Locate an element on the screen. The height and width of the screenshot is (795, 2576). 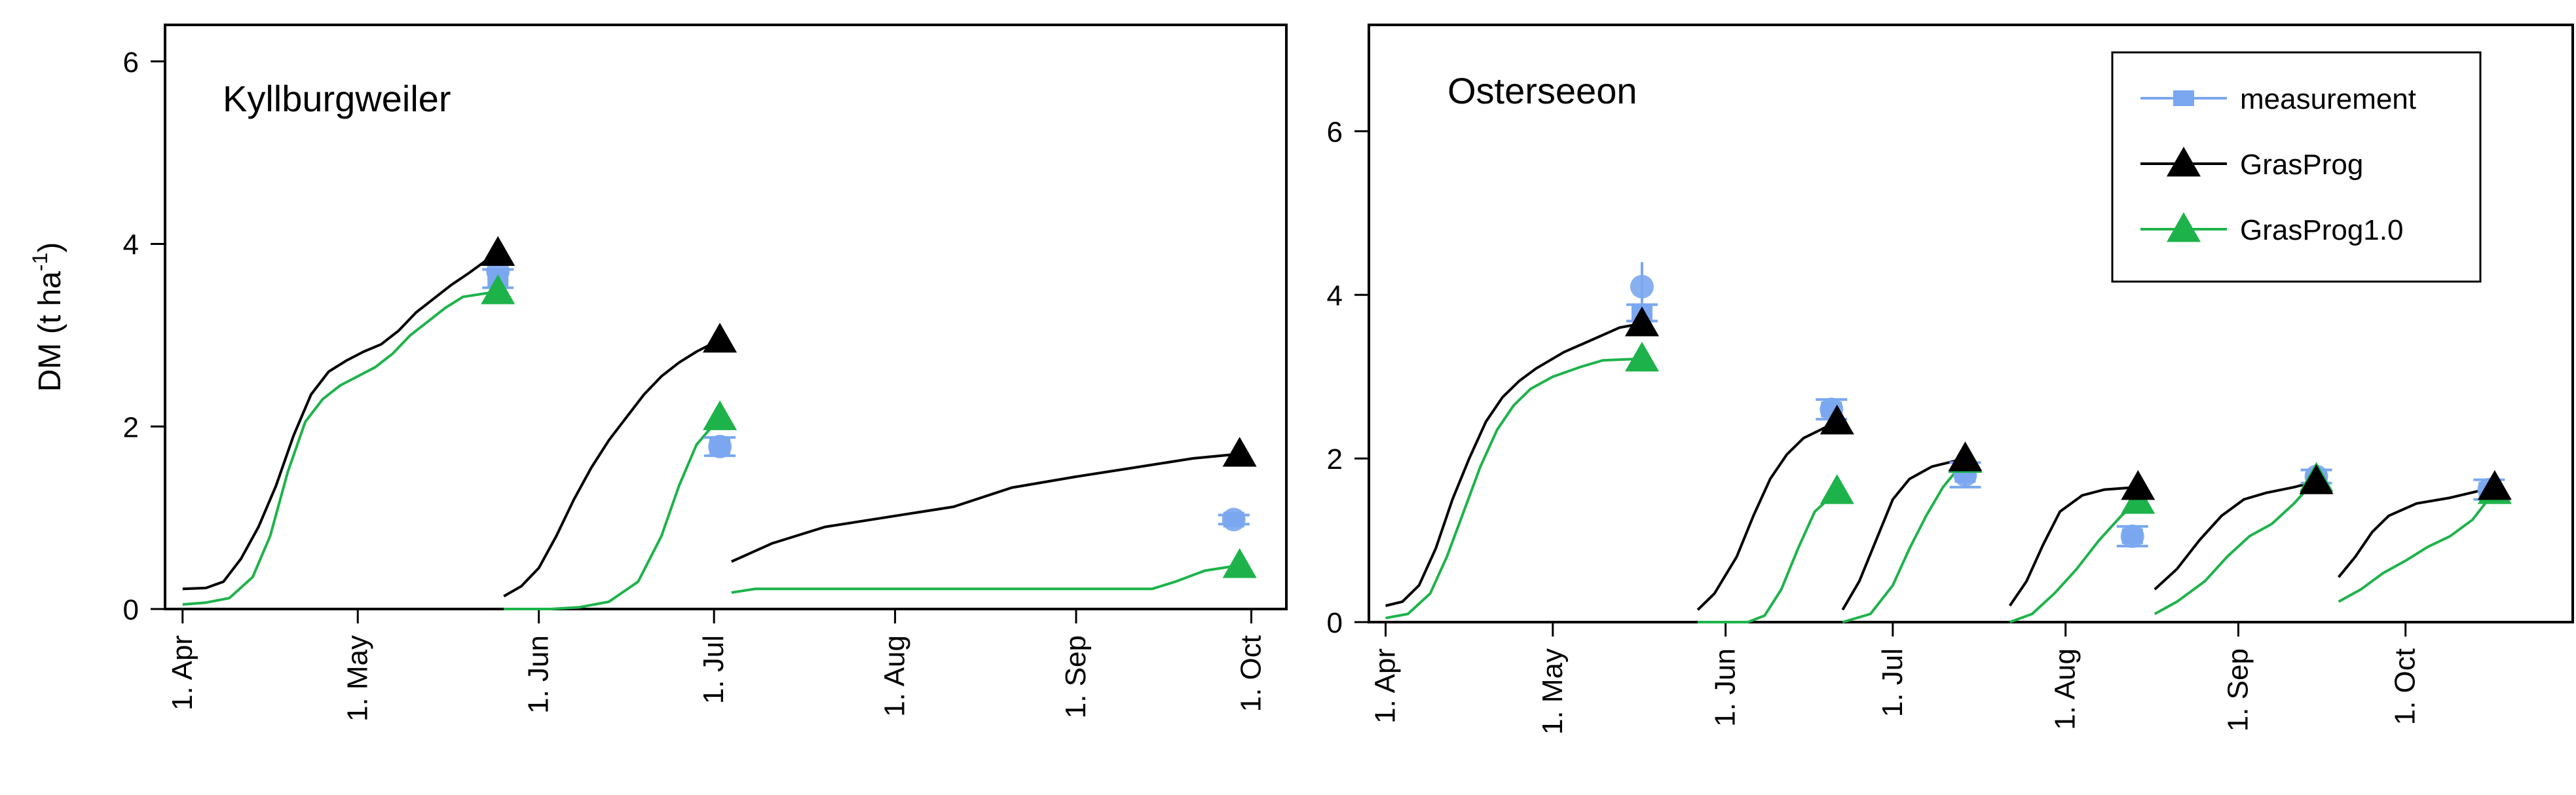
panel-title: Osterseeon is located at coordinates (1542, 91).